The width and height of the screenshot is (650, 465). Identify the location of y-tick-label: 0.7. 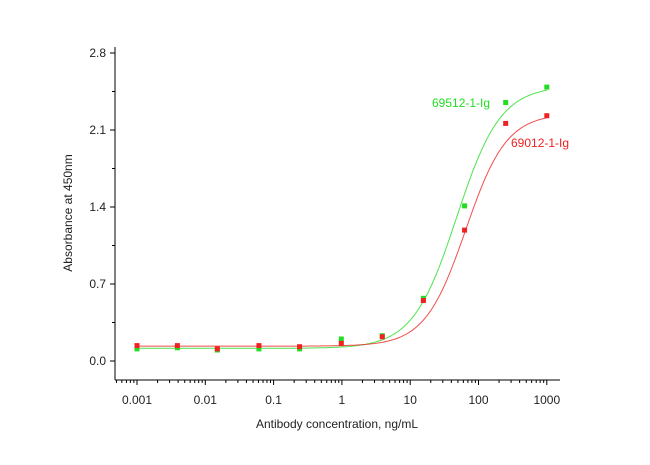
(97, 284).